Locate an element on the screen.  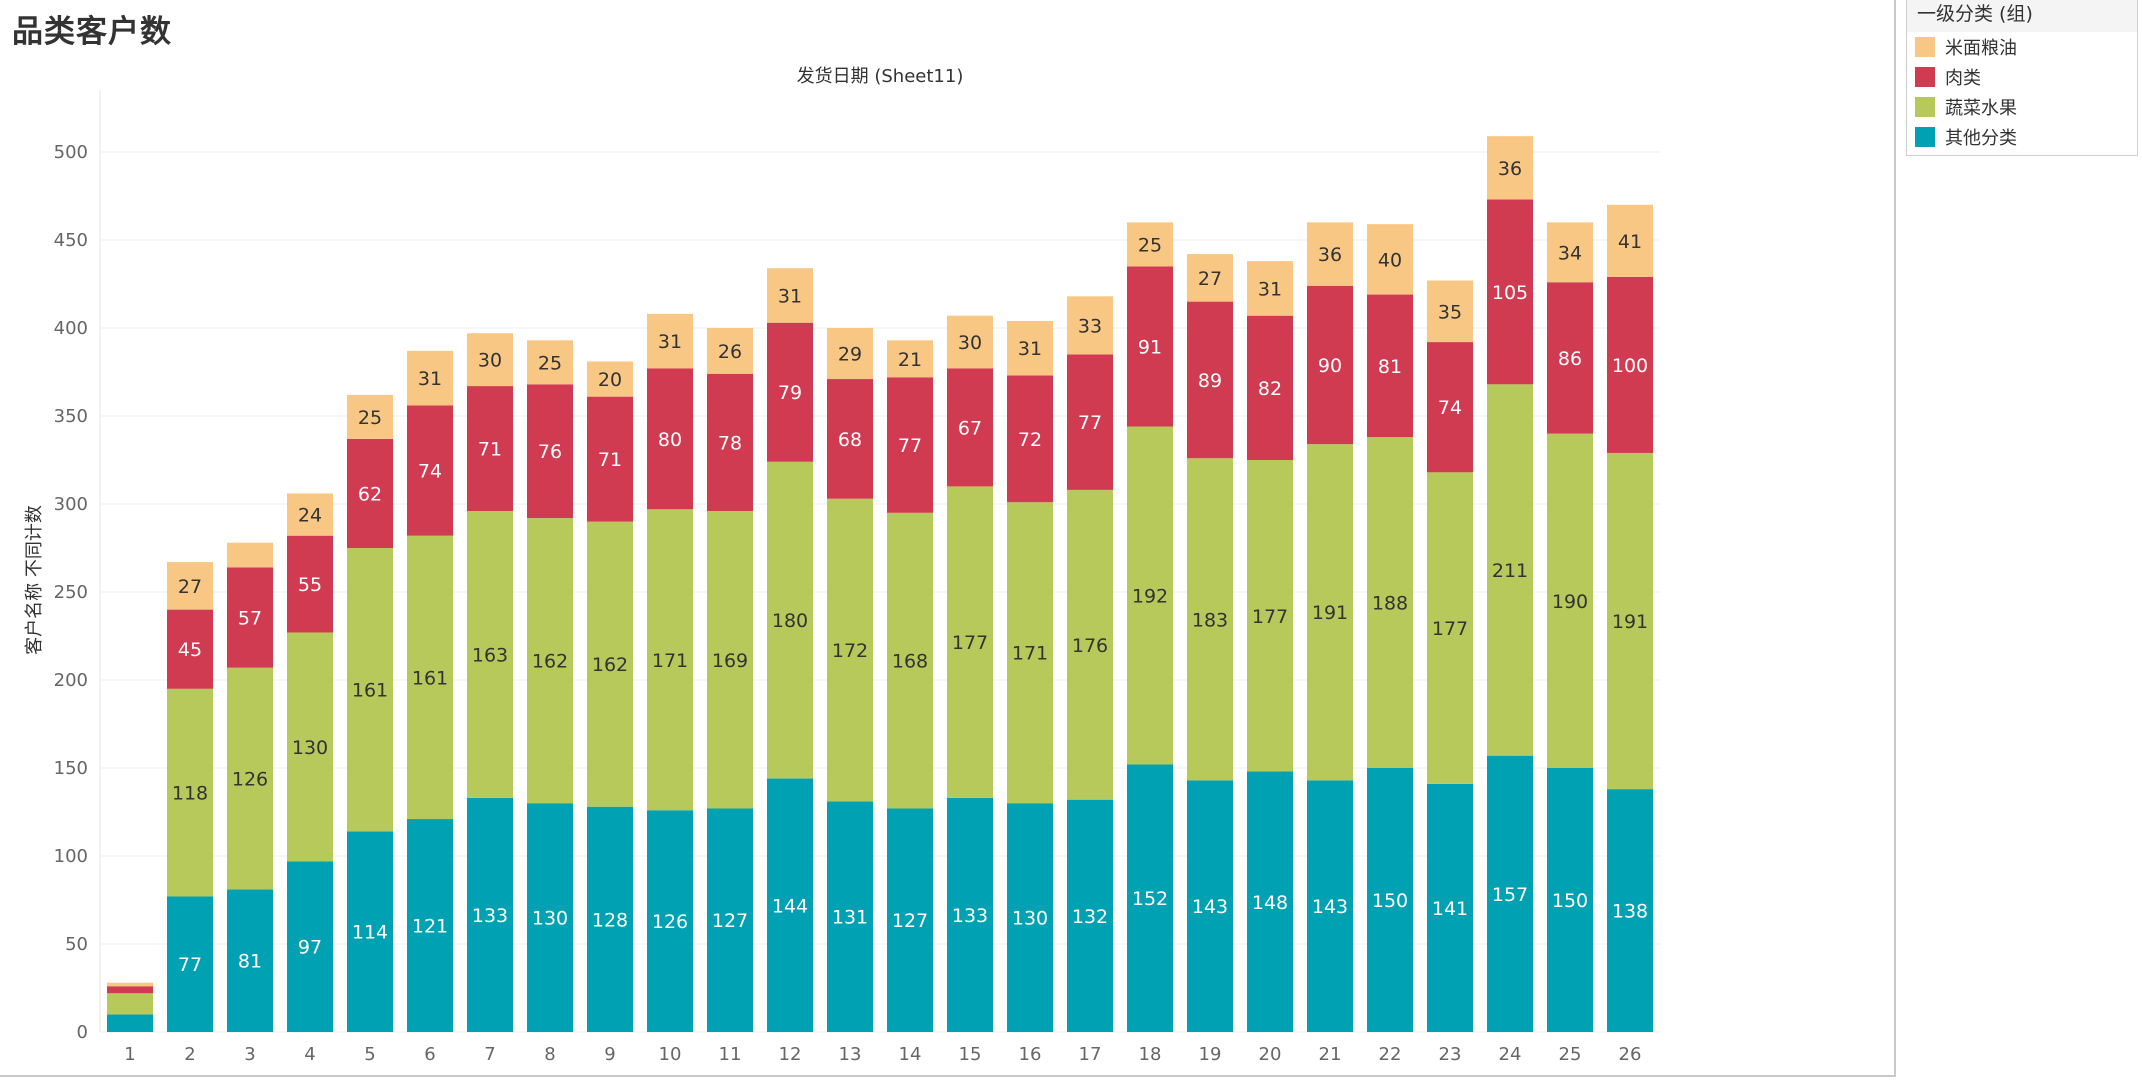
bar-value-label: 21 is located at coordinates (910, 360).